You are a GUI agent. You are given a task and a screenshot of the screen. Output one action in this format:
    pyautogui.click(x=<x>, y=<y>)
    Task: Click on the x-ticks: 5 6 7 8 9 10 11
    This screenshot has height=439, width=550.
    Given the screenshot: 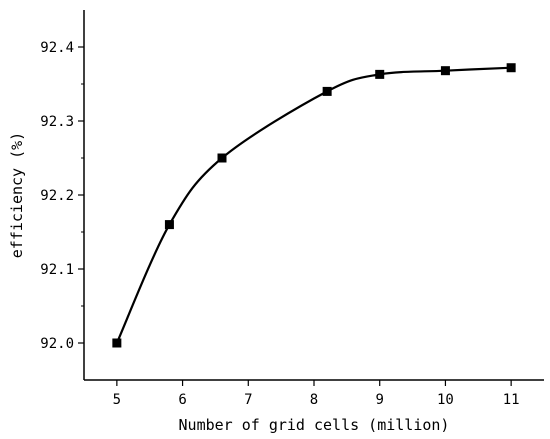 What is the action you would take?
    pyautogui.click(x=316, y=394)
    